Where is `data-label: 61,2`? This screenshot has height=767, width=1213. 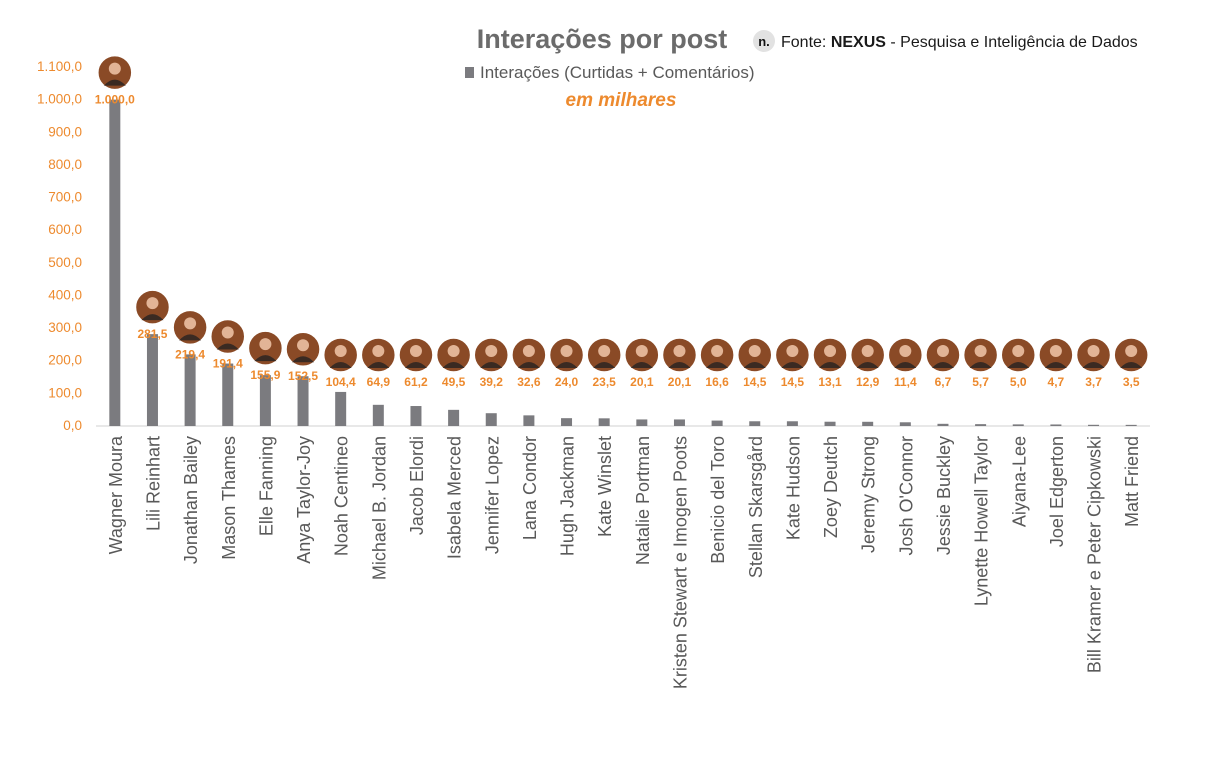 data-label: 61,2 is located at coordinates (416, 382).